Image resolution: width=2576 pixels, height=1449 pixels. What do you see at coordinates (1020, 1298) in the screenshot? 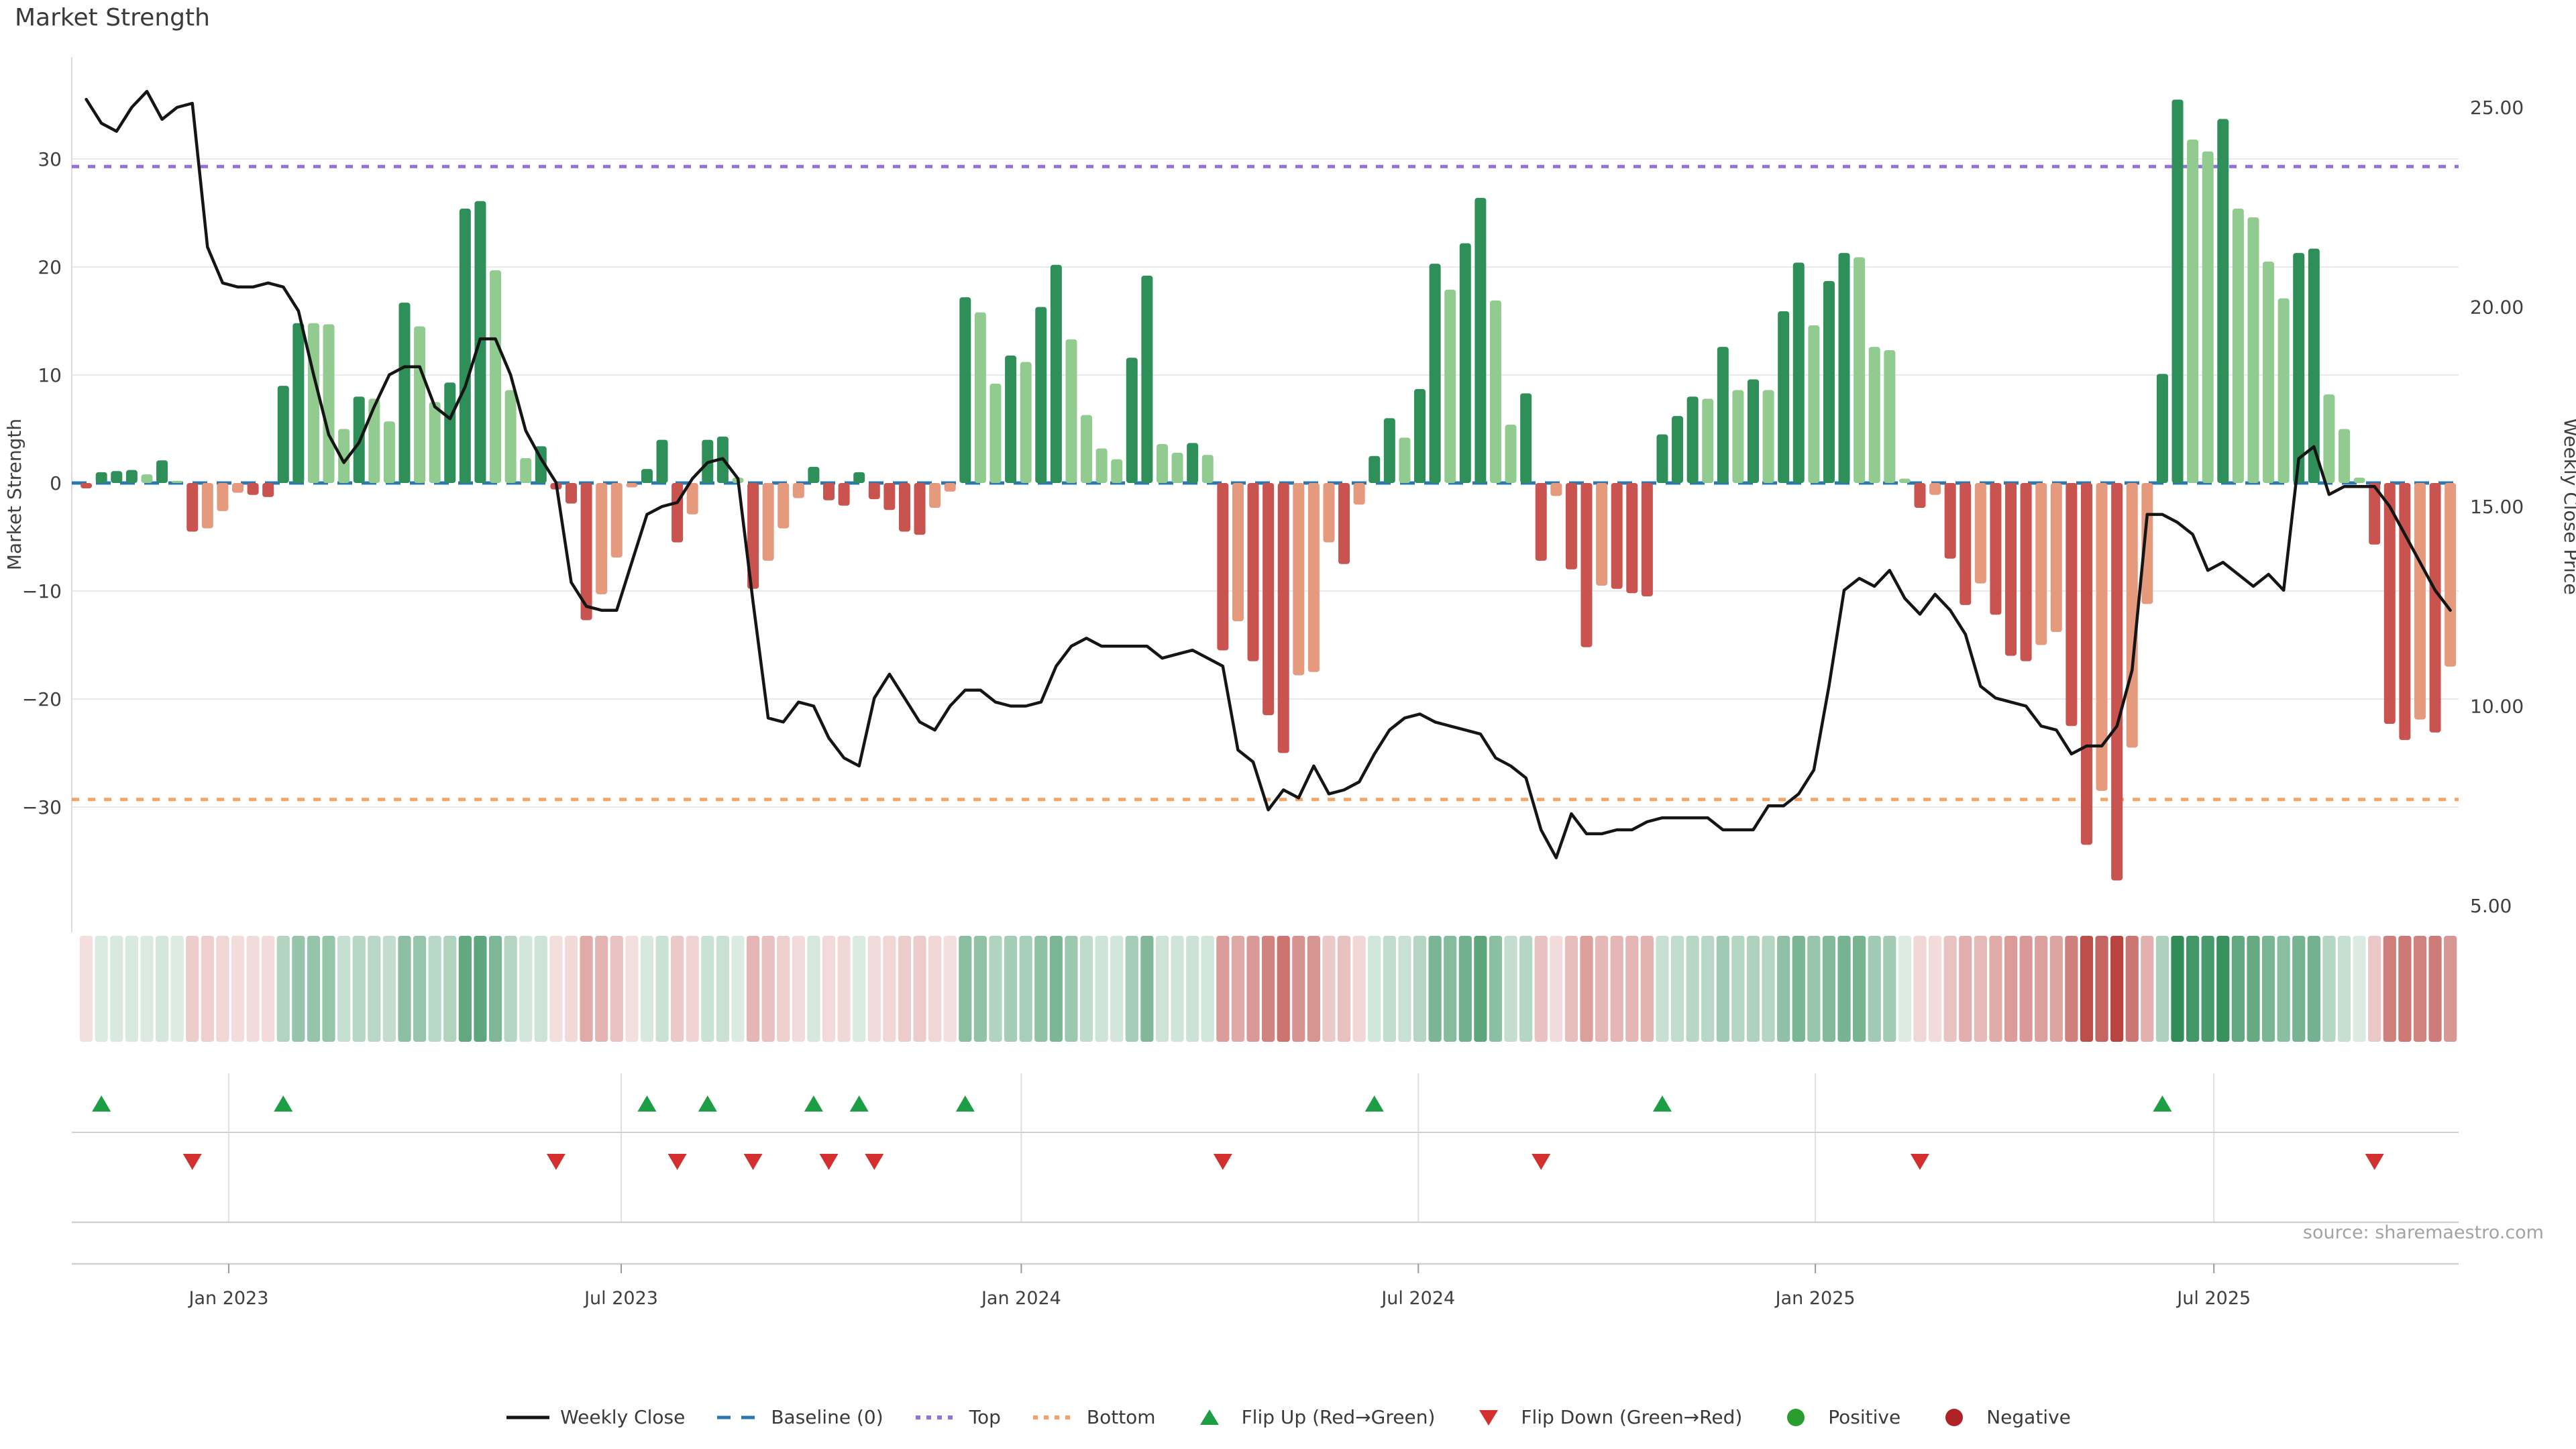
I see `x-axis-tick: Jan 2024` at bounding box center [1020, 1298].